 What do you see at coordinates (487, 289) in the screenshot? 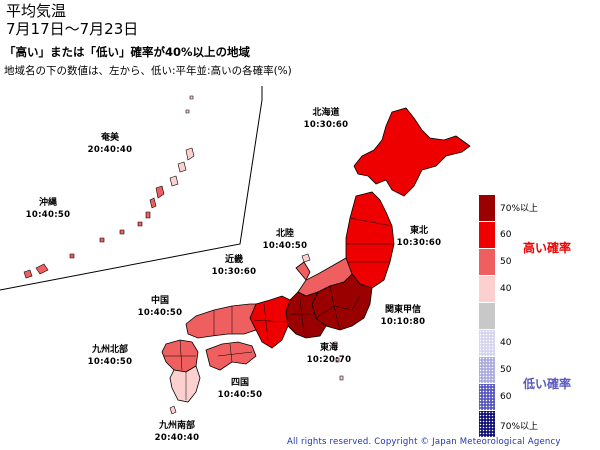
I see `legend-swatch-high40` at bounding box center [487, 289].